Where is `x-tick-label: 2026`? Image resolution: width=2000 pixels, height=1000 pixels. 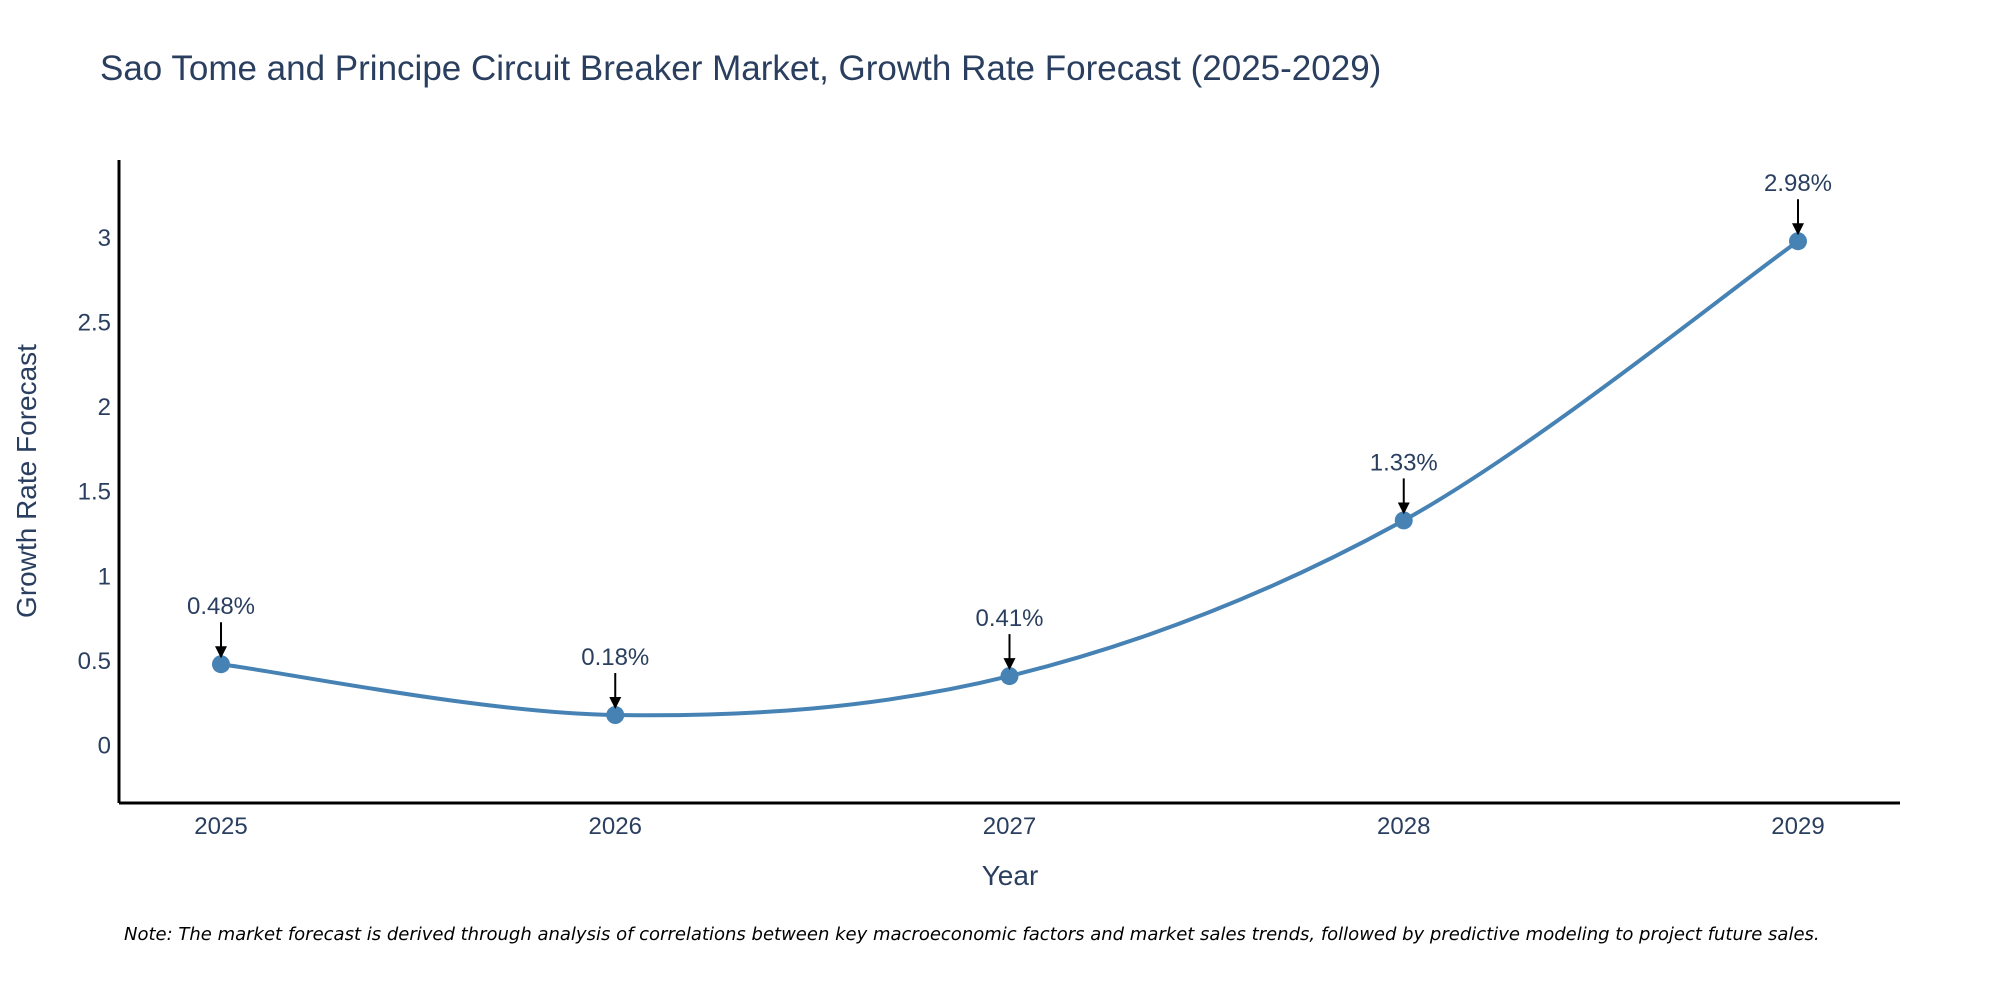 x-tick-label: 2026 is located at coordinates (615, 826).